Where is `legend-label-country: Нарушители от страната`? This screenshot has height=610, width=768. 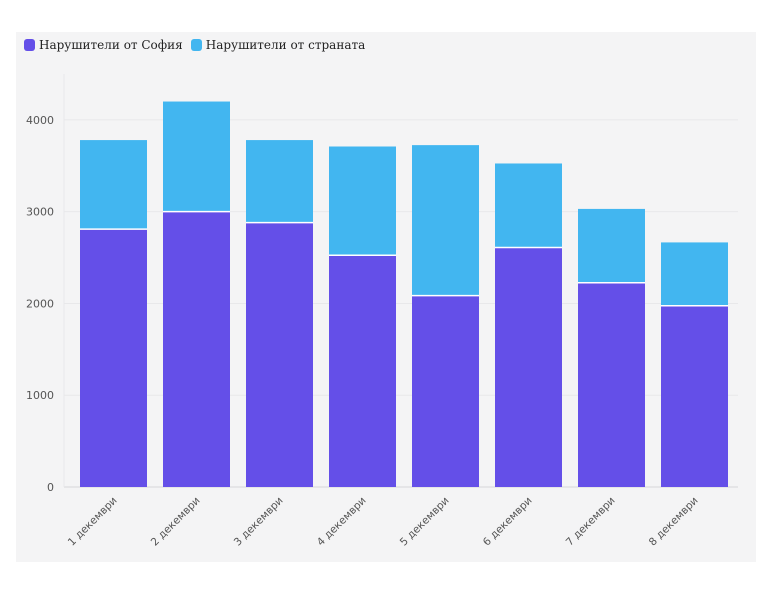
legend-label-country: Нарушители от страната is located at coordinates (285, 45).